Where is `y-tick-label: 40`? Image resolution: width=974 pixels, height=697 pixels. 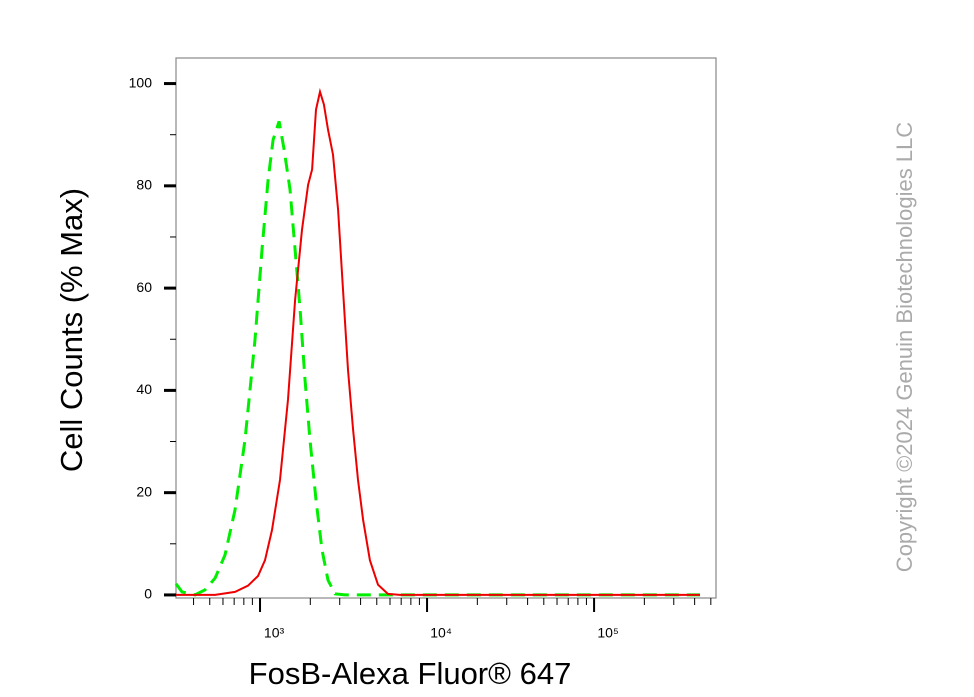 y-tick-label: 40 is located at coordinates (144, 389).